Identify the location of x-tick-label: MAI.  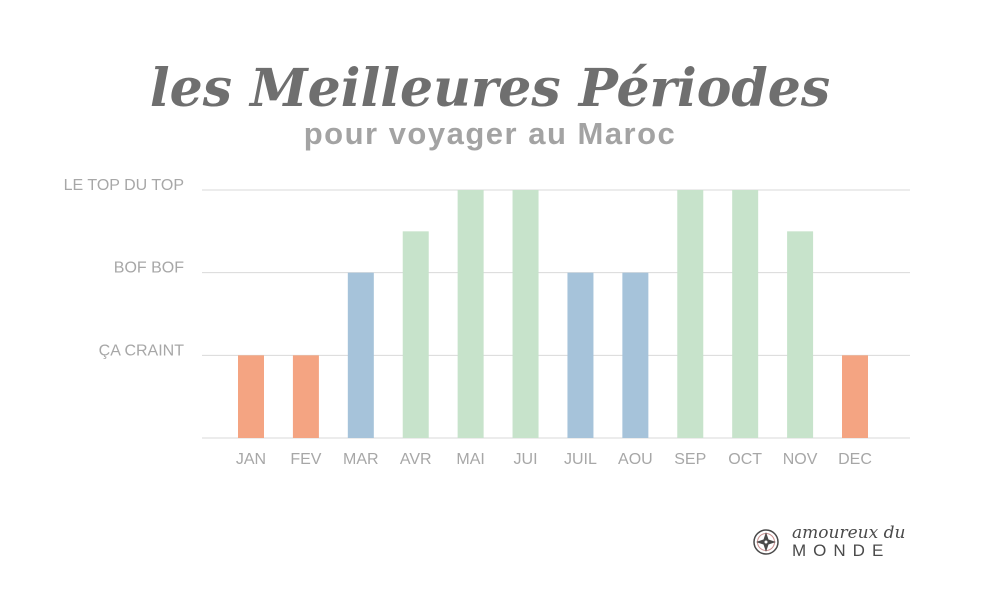
(470, 459).